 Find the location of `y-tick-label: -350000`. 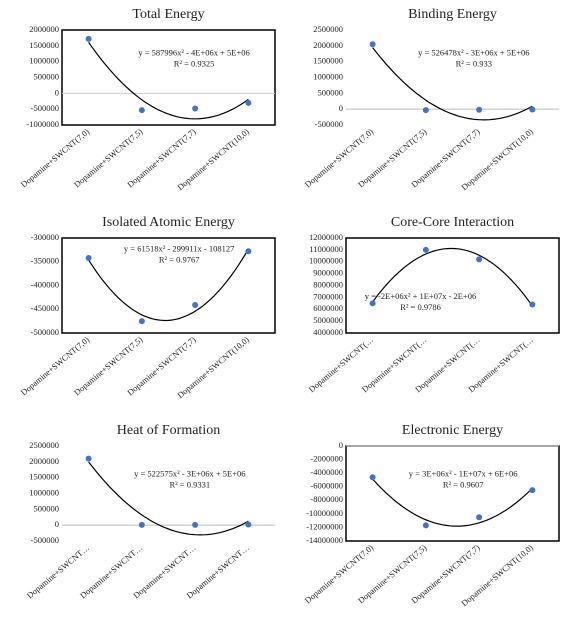

y-tick-label: -350000 is located at coordinates (45, 261).